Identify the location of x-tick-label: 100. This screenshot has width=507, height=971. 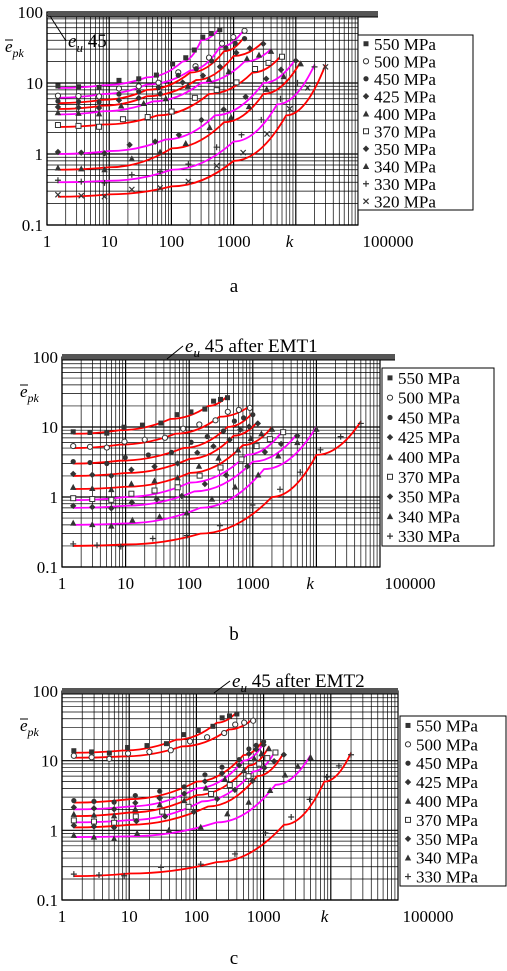
(172, 241).